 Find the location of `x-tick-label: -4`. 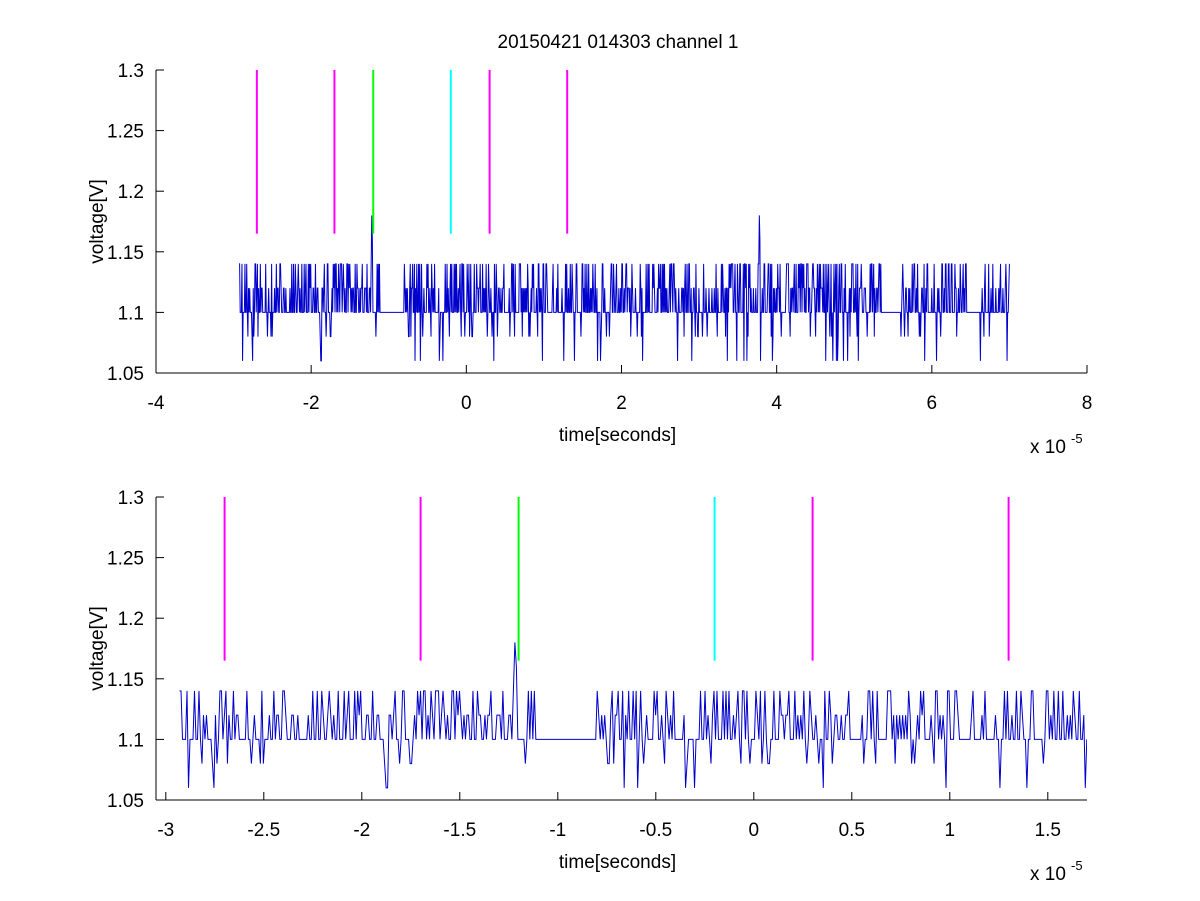

x-tick-label: -4 is located at coordinates (156, 403).